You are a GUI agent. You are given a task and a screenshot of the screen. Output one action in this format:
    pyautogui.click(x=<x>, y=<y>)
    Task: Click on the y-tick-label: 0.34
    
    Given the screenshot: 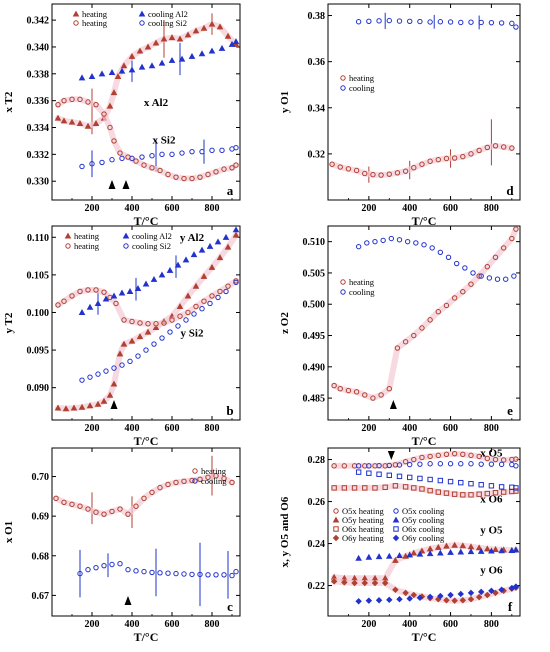 What is the action you would take?
    pyautogui.click(x=317, y=108)
    